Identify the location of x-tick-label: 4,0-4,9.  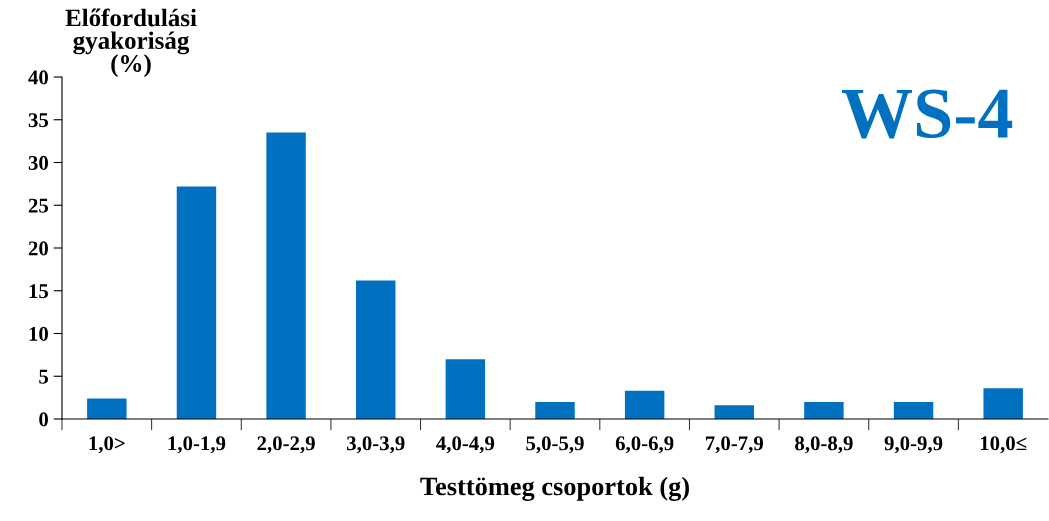
(465, 445).